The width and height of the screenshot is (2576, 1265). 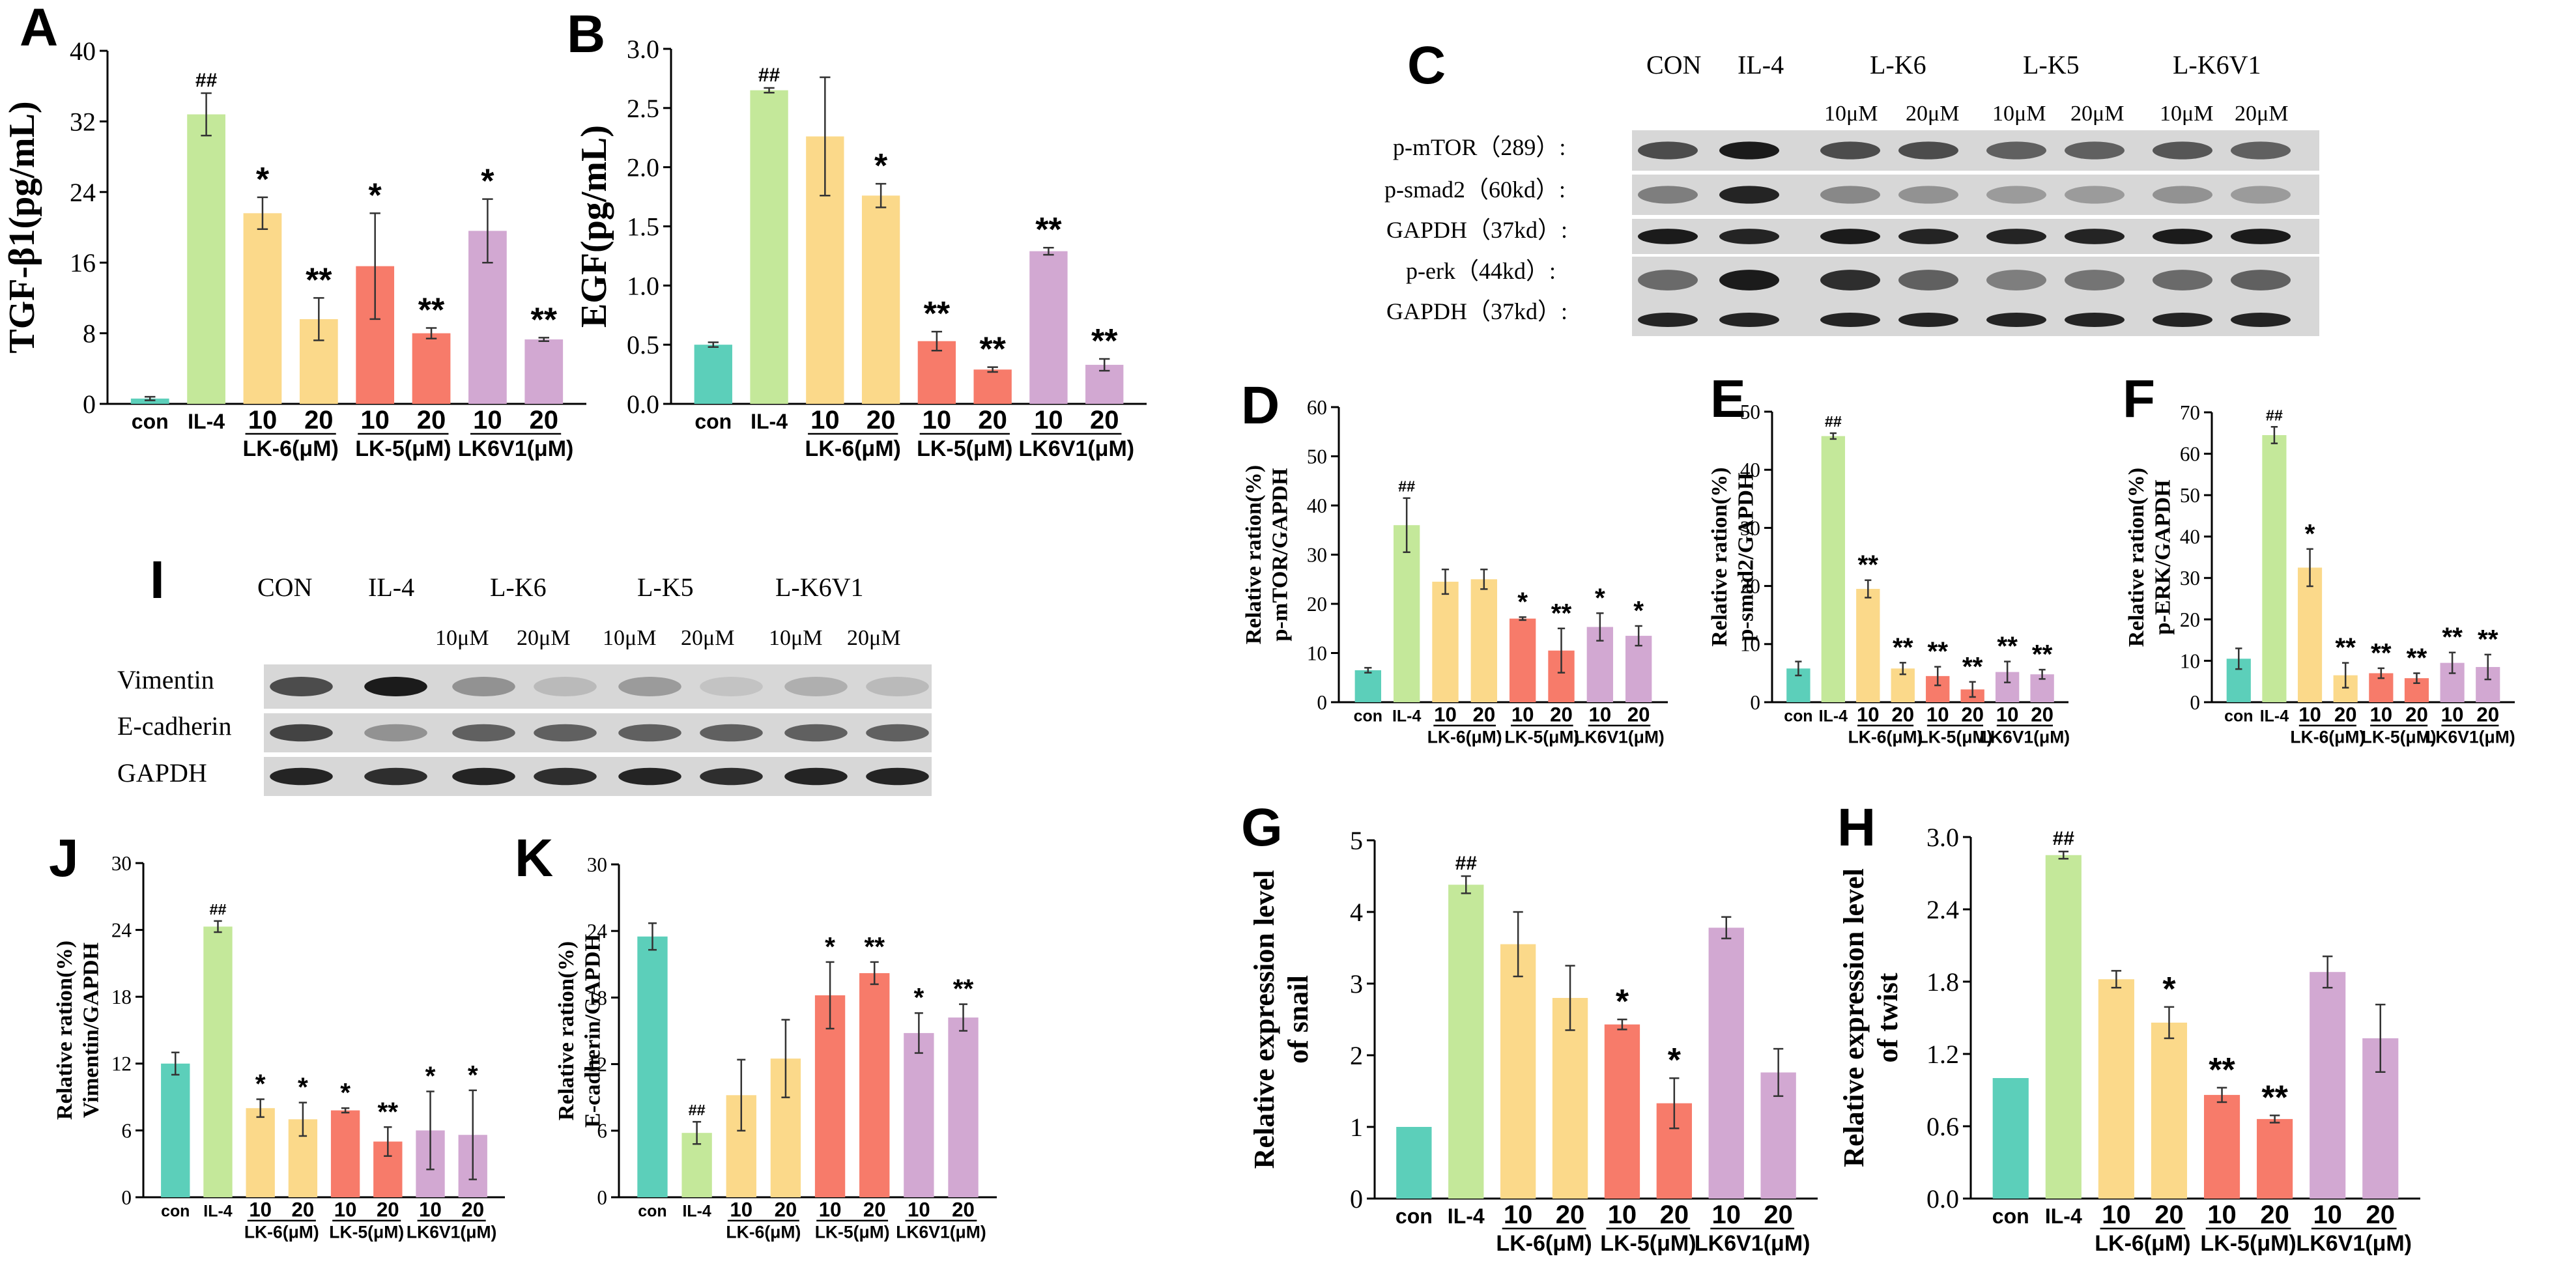 I want to click on y-axis-label: p-ERK/GAPDH, so click(x=2163, y=557).